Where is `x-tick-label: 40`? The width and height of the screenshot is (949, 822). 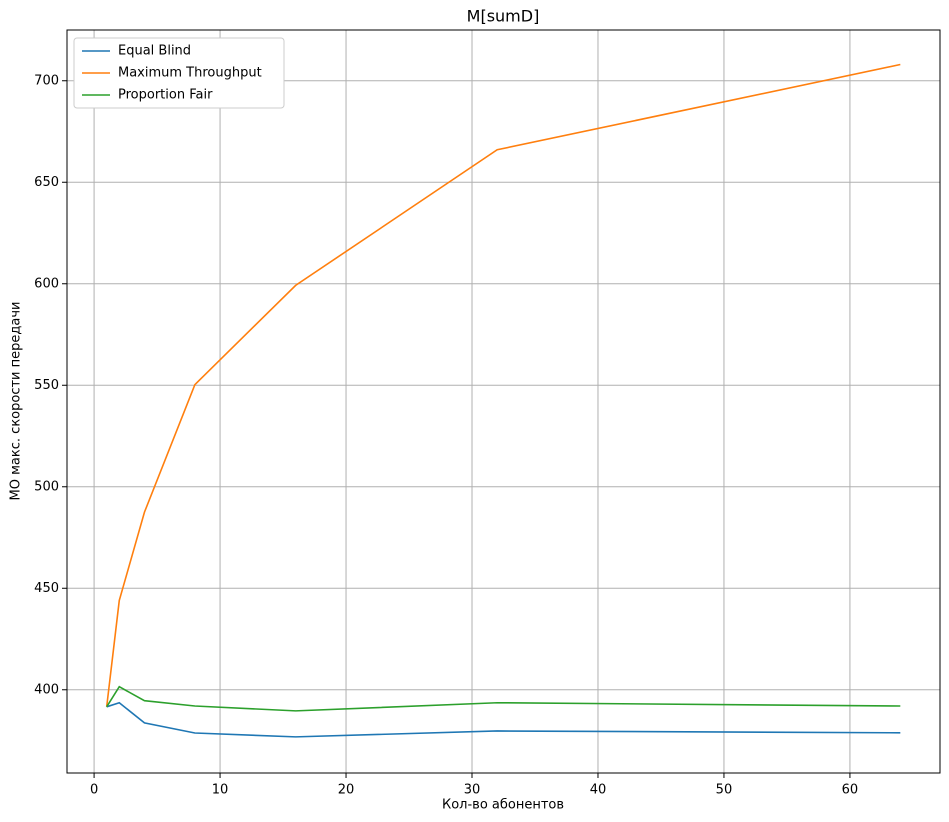 x-tick-label: 40 is located at coordinates (598, 790).